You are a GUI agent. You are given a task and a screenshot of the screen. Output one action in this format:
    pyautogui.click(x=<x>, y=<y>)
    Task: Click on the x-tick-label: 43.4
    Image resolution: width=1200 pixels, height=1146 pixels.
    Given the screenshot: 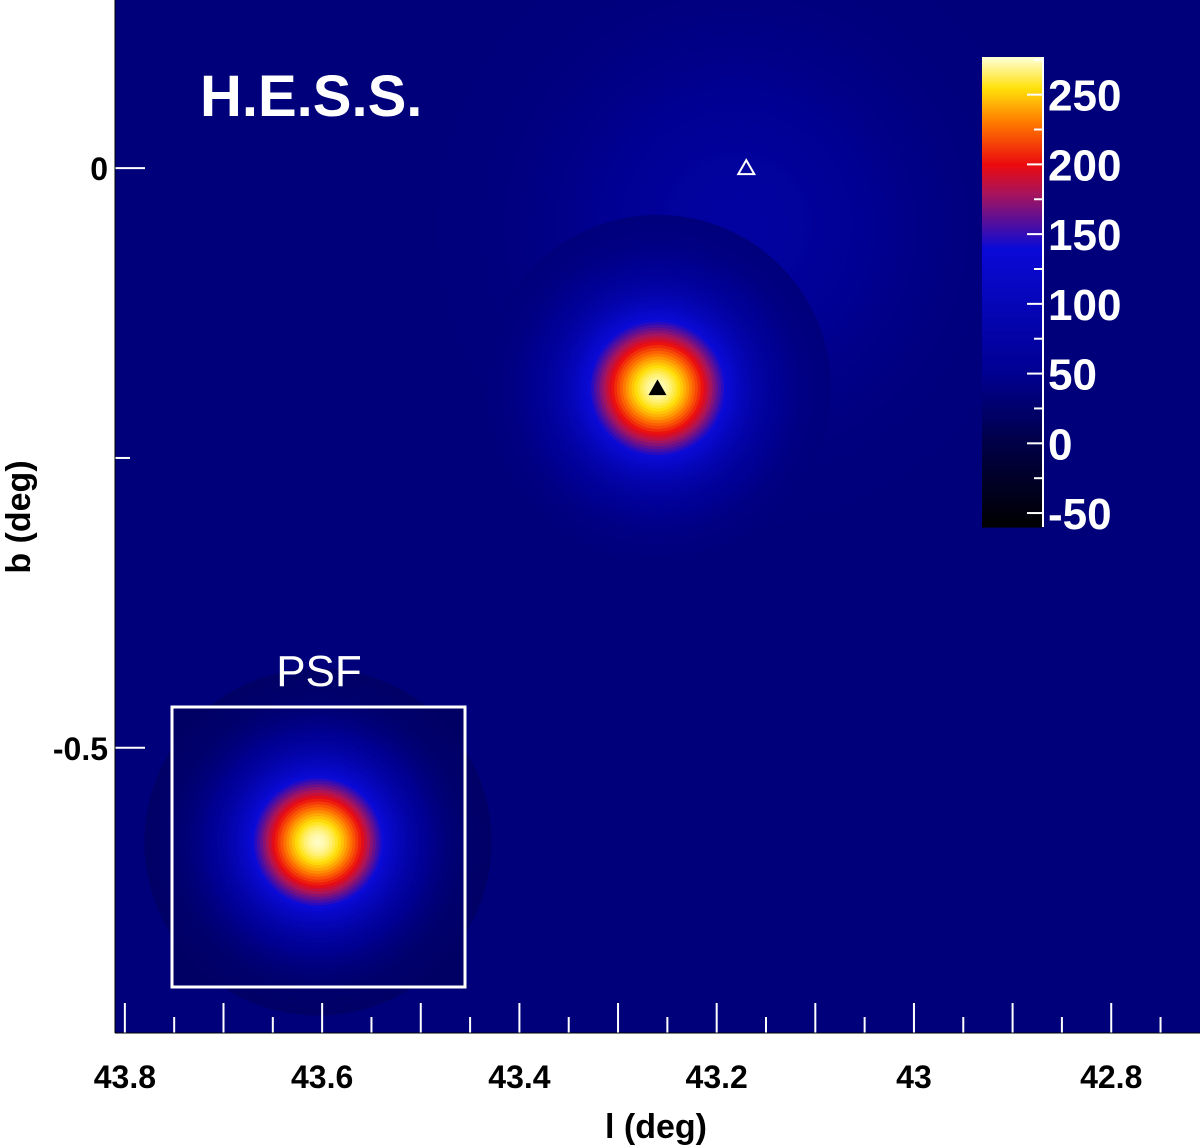 What is the action you would take?
    pyautogui.click(x=519, y=1077)
    